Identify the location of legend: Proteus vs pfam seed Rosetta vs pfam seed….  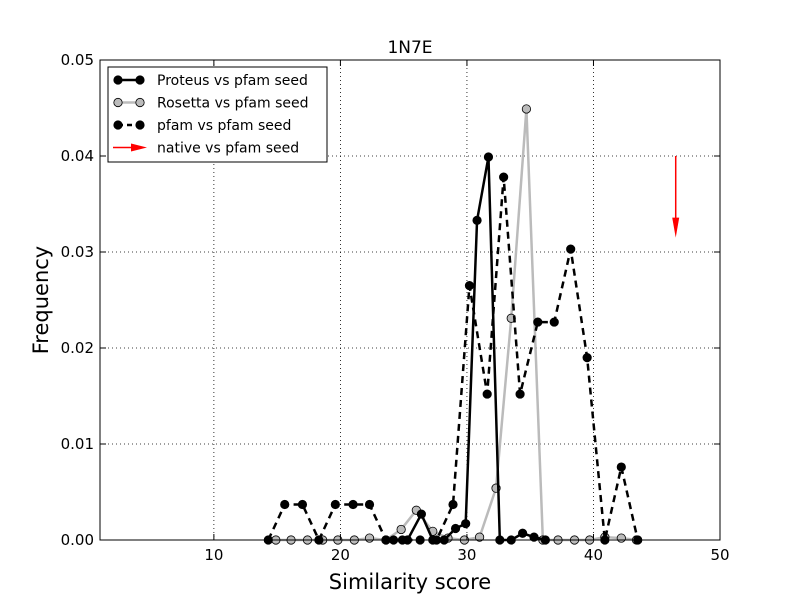
(217, 114).